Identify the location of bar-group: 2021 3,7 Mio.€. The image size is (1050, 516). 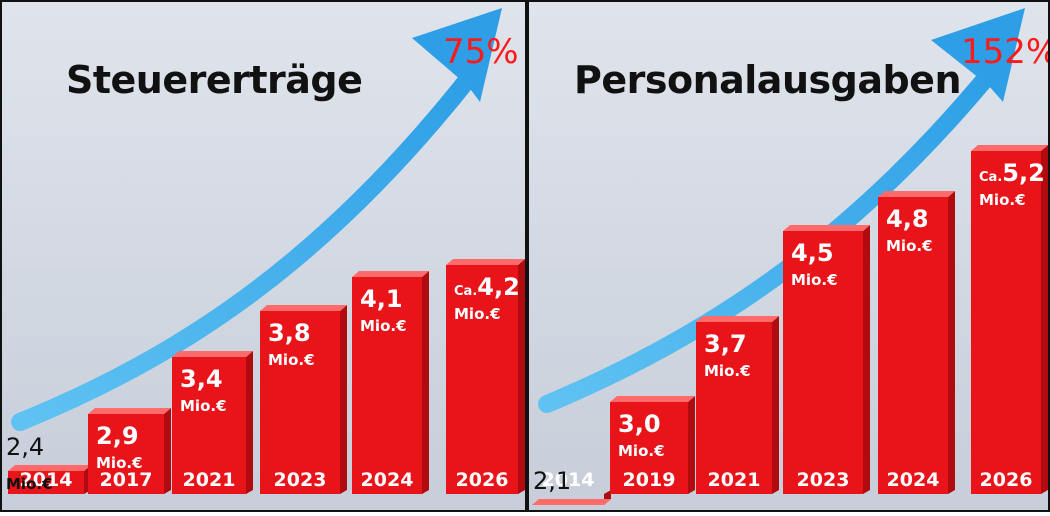
(737, 405).